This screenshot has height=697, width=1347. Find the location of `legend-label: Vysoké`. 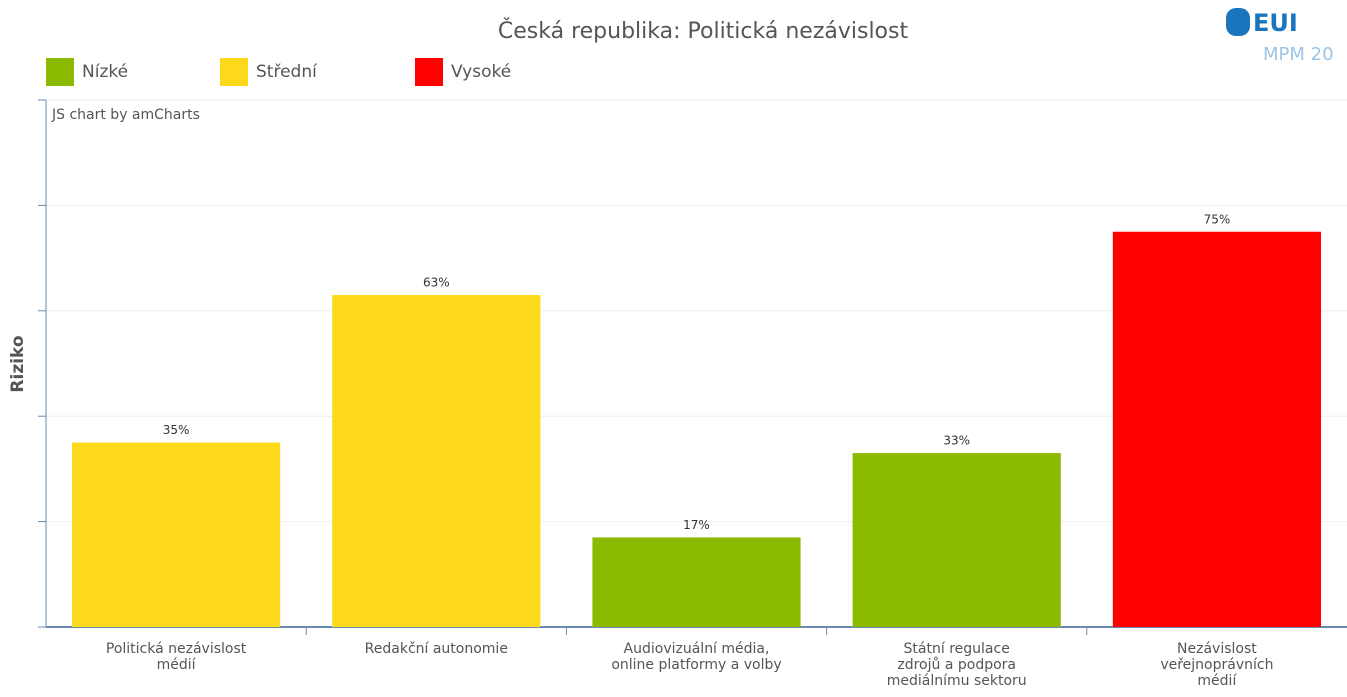

legend-label: Vysoké is located at coordinates (481, 72).